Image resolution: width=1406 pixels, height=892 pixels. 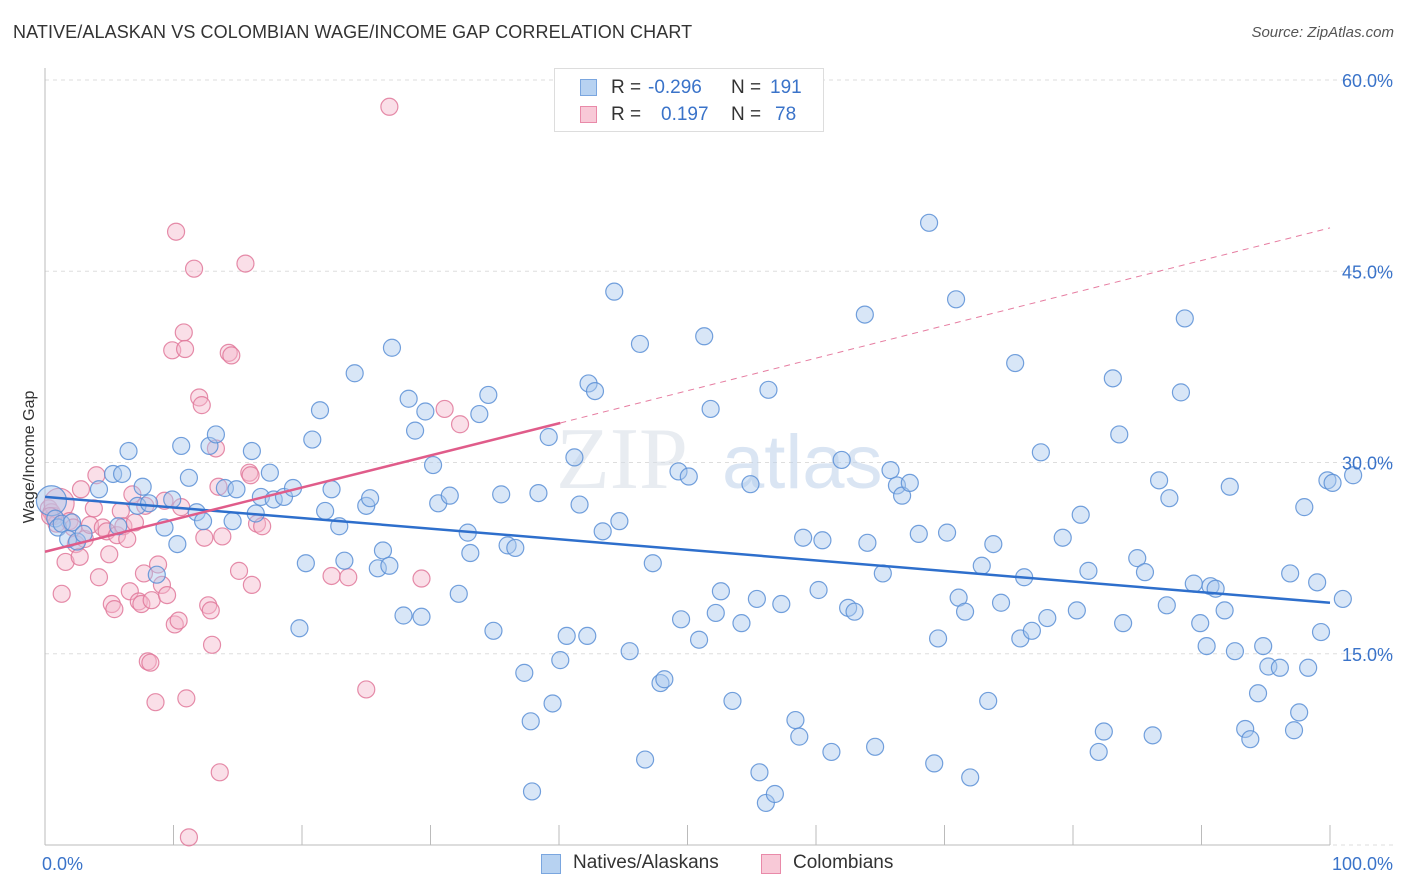 I want to click on stats-row-natives: R = -0.296 N = 191, so click(x=689, y=87).